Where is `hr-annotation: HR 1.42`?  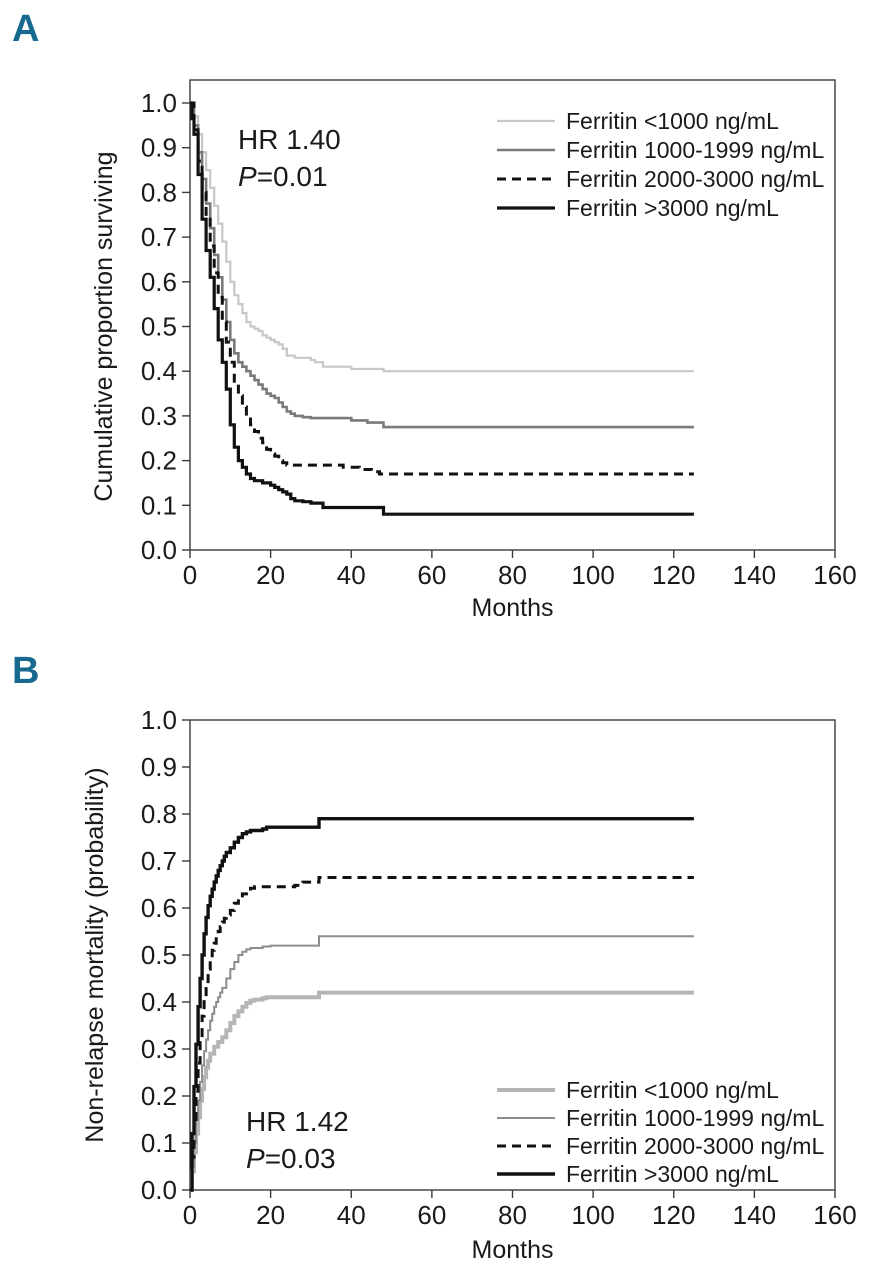
hr-annotation: HR 1.42 is located at coordinates (297, 1121).